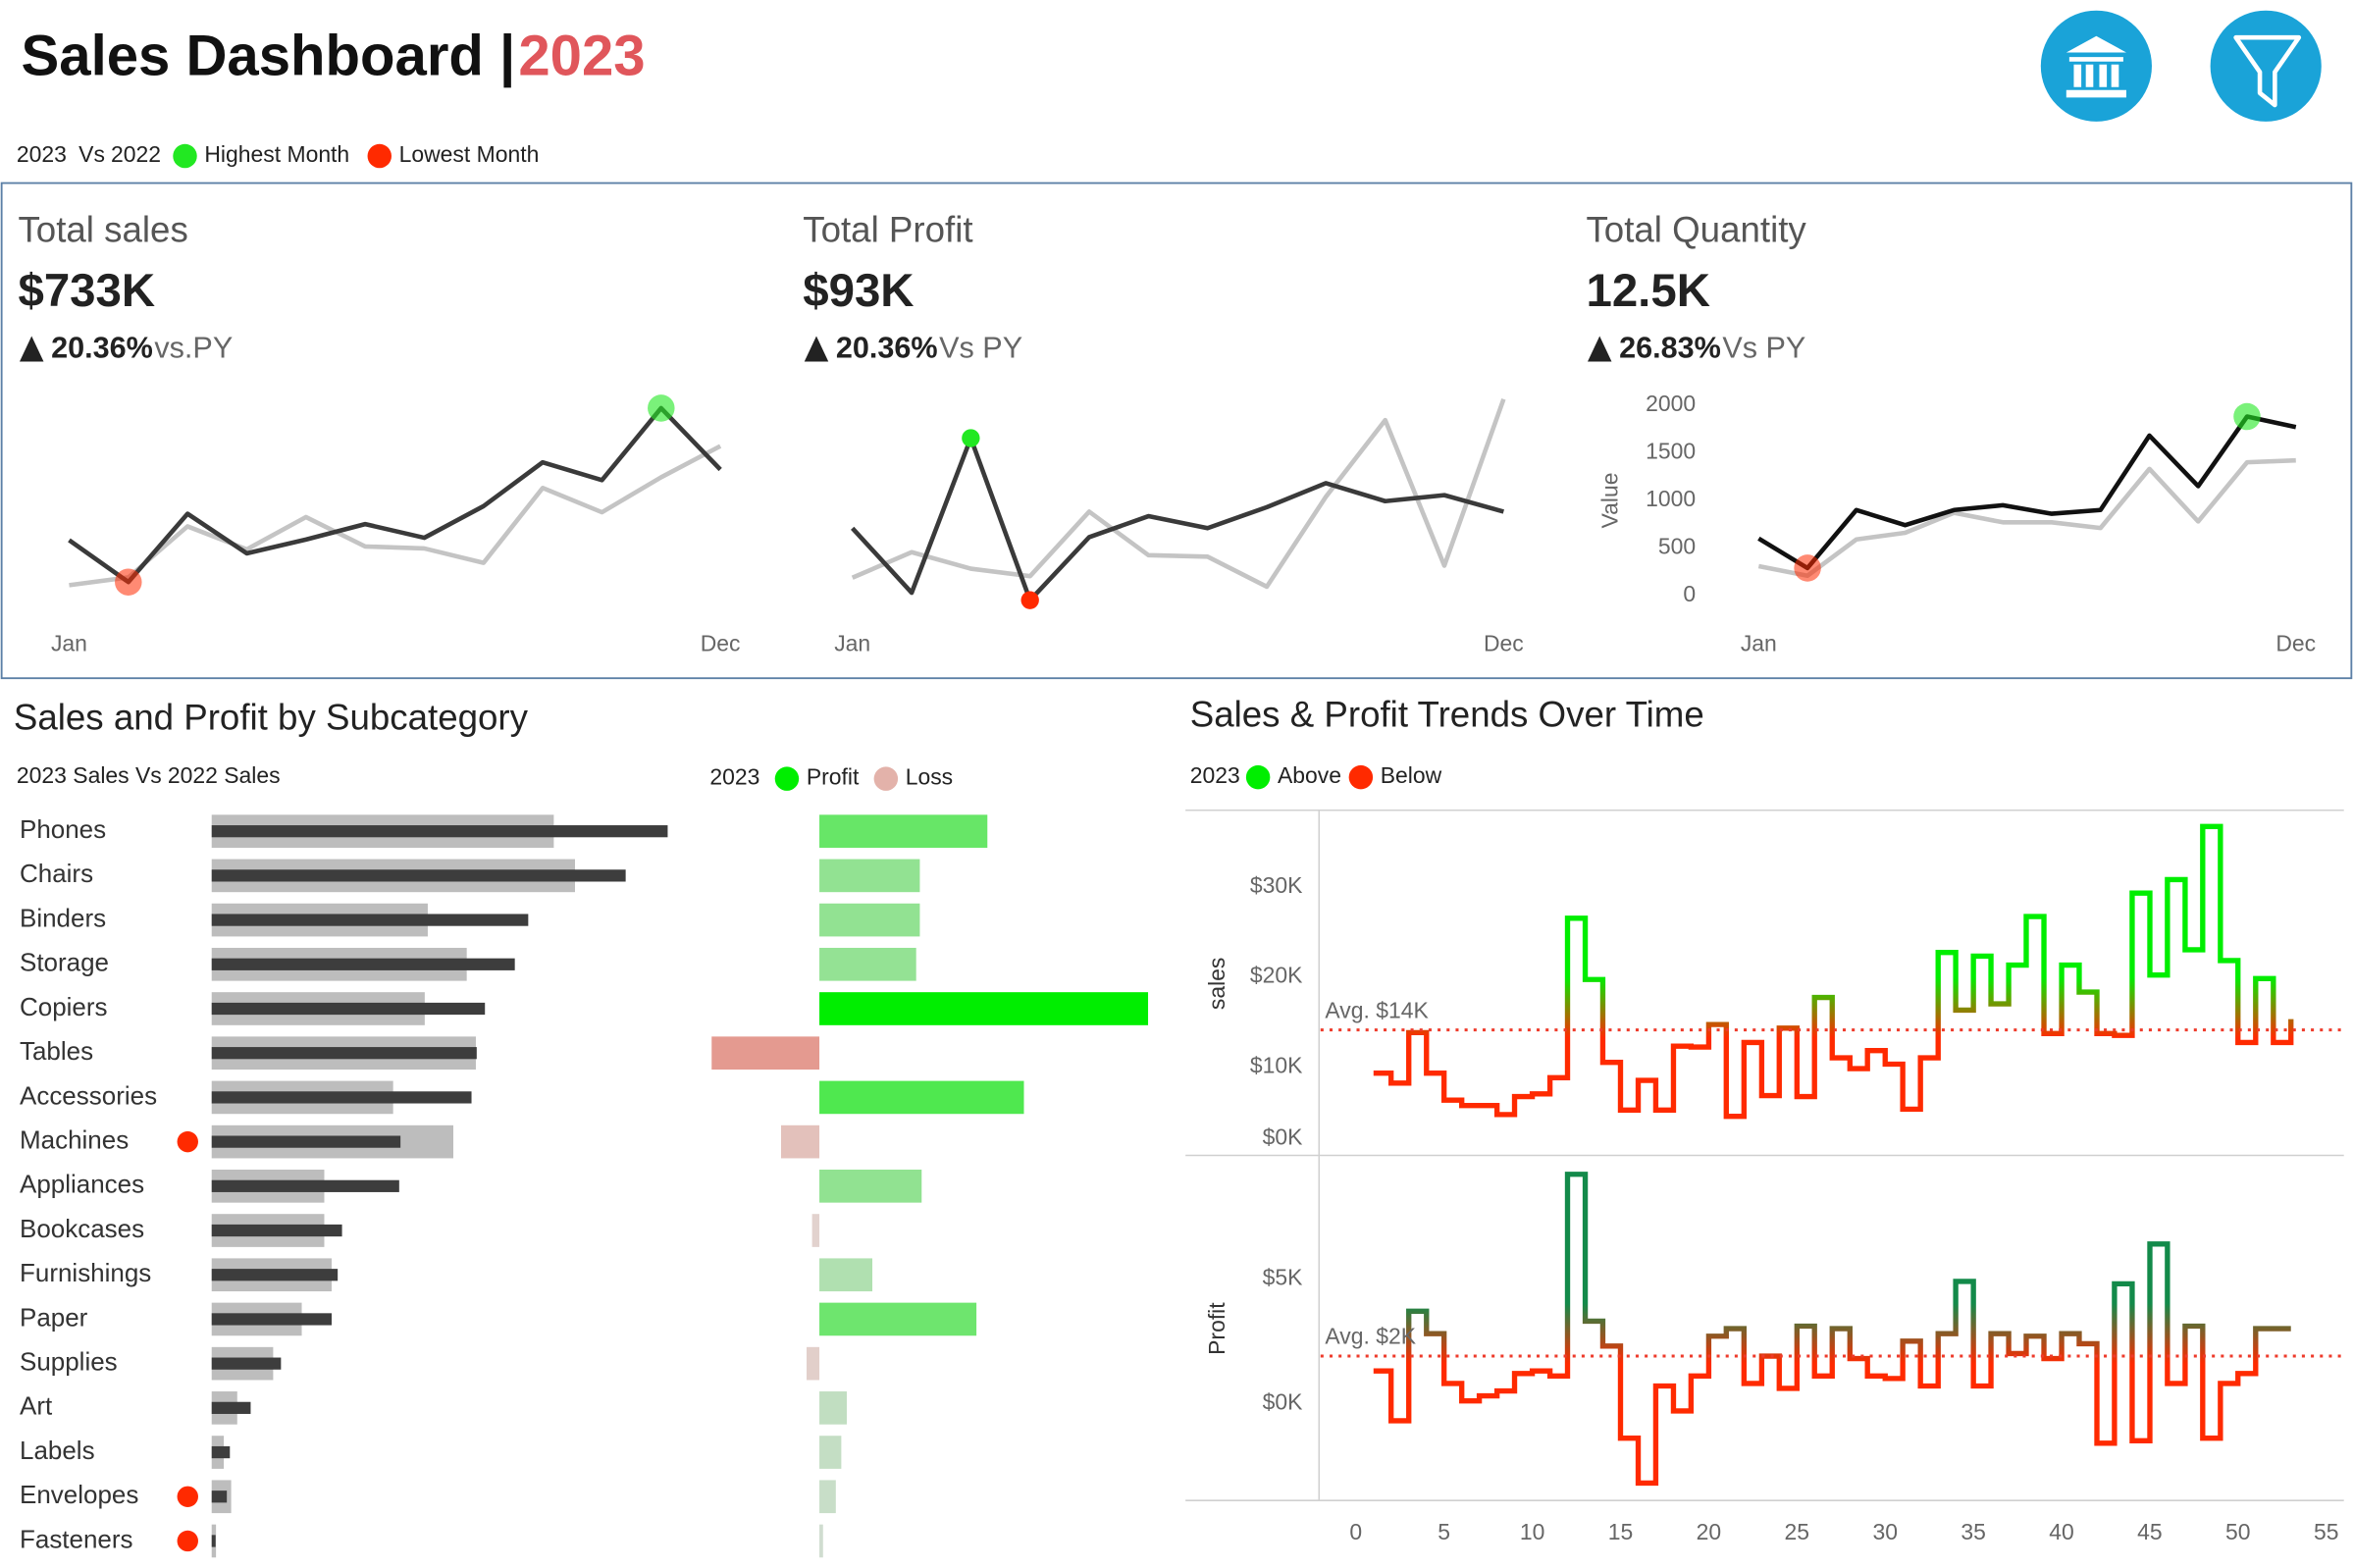 The image size is (2353, 1568). Describe the element at coordinates (64, 1007) in the screenshot. I see `category-label: Copiers` at that location.